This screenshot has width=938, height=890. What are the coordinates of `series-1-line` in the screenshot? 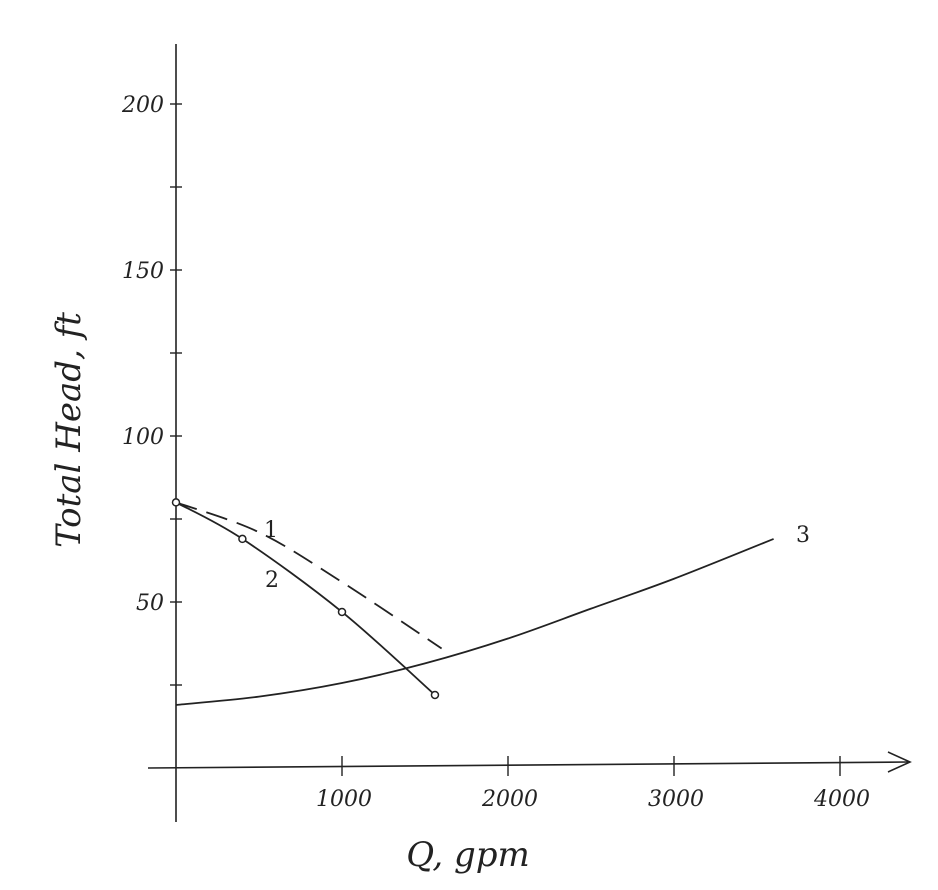 It's located at (309, 575).